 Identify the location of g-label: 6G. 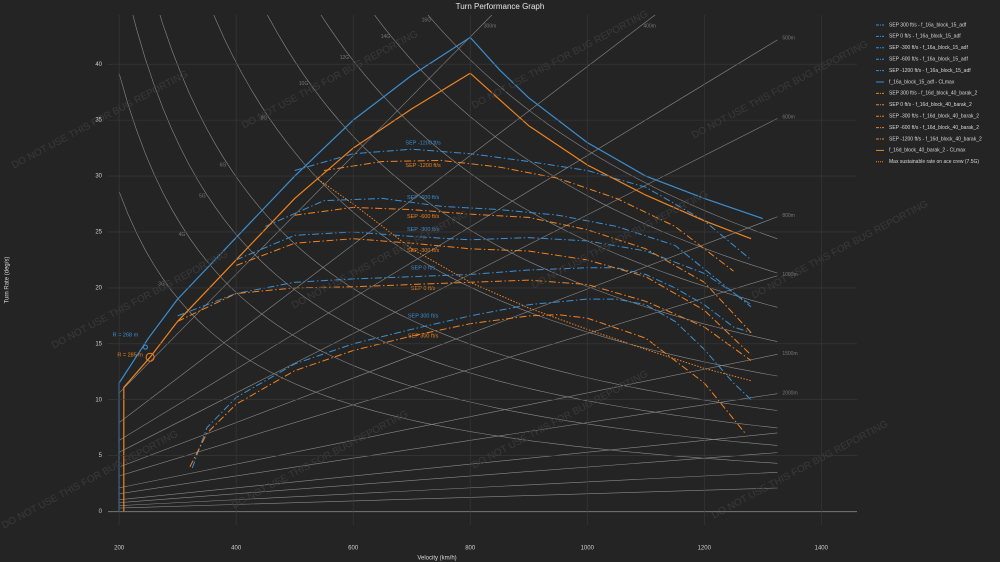
(223, 166).